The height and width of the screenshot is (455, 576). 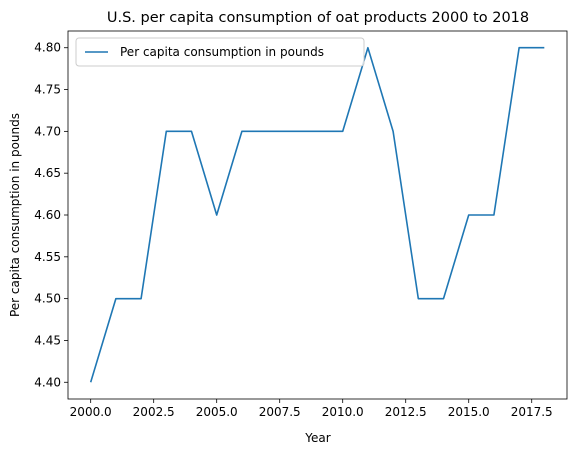 I want to click on x-tick-label: 2007.5, so click(x=280, y=412).